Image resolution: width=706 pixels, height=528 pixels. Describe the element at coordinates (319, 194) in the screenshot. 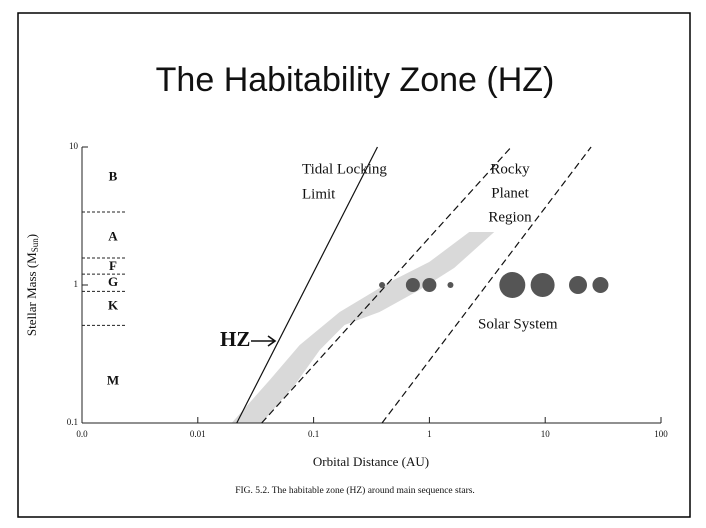

I see `annotation: Limit` at that location.